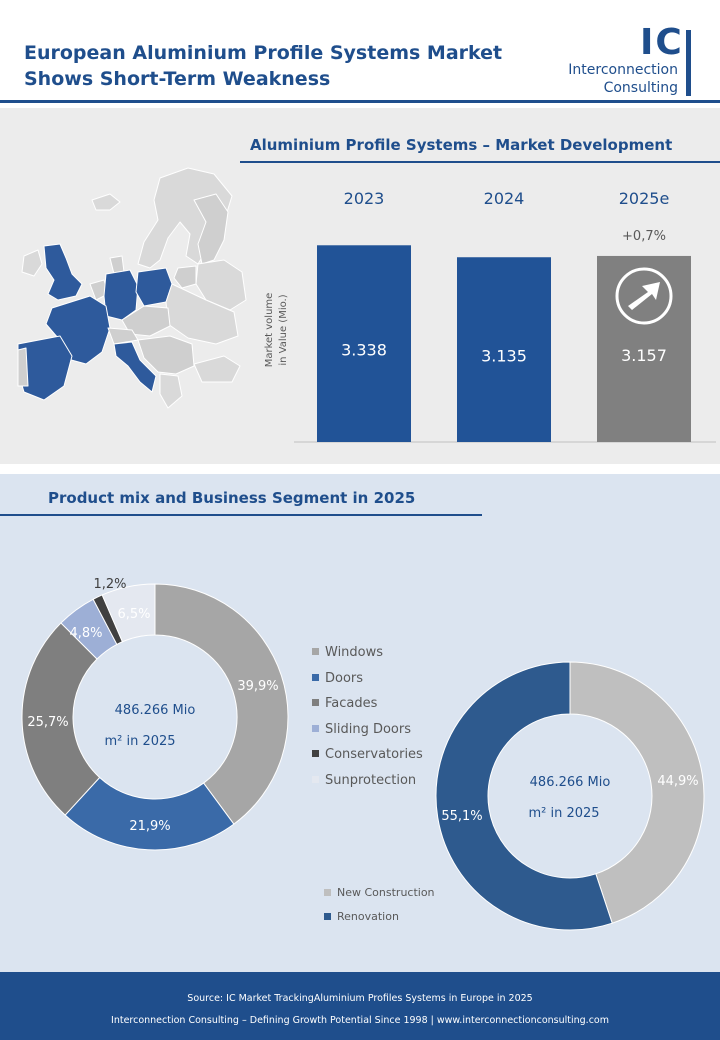 The height and width of the screenshot is (1040, 720). What do you see at coordinates (364, 350) in the screenshot?
I see `value-label: 3.338` at bounding box center [364, 350].